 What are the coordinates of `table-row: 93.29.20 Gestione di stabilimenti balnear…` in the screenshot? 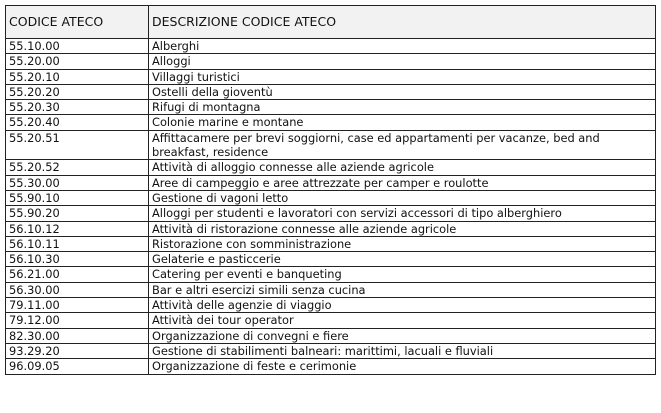 It's located at (330, 351).